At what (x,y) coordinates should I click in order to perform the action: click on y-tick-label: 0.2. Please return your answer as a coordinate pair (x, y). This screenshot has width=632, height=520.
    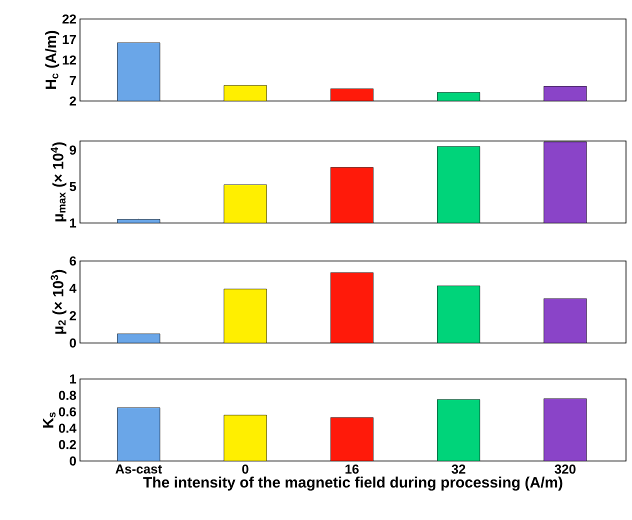
    Looking at the image, I should click on (67, 445).